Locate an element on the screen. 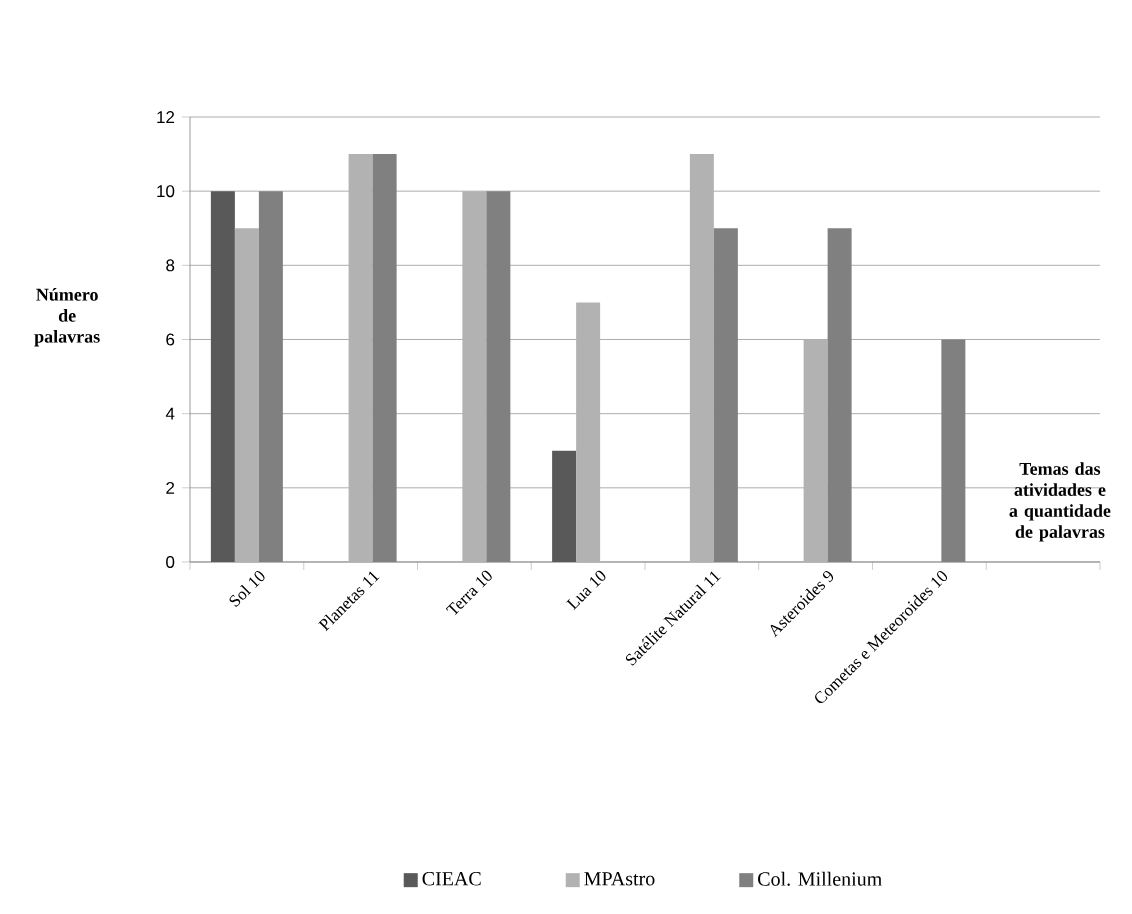 Image resolution: width=1132 pixels, height=914 pixels. x-axis-title: Temas das atividades e a quantidade de palavras is located at coordinates (1060, 502).